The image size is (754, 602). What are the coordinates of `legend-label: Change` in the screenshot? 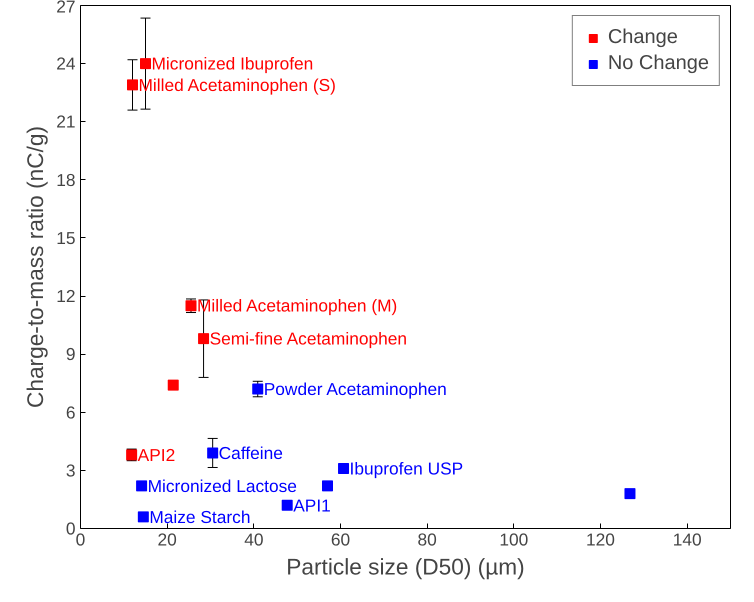 It's located at (643, 37).